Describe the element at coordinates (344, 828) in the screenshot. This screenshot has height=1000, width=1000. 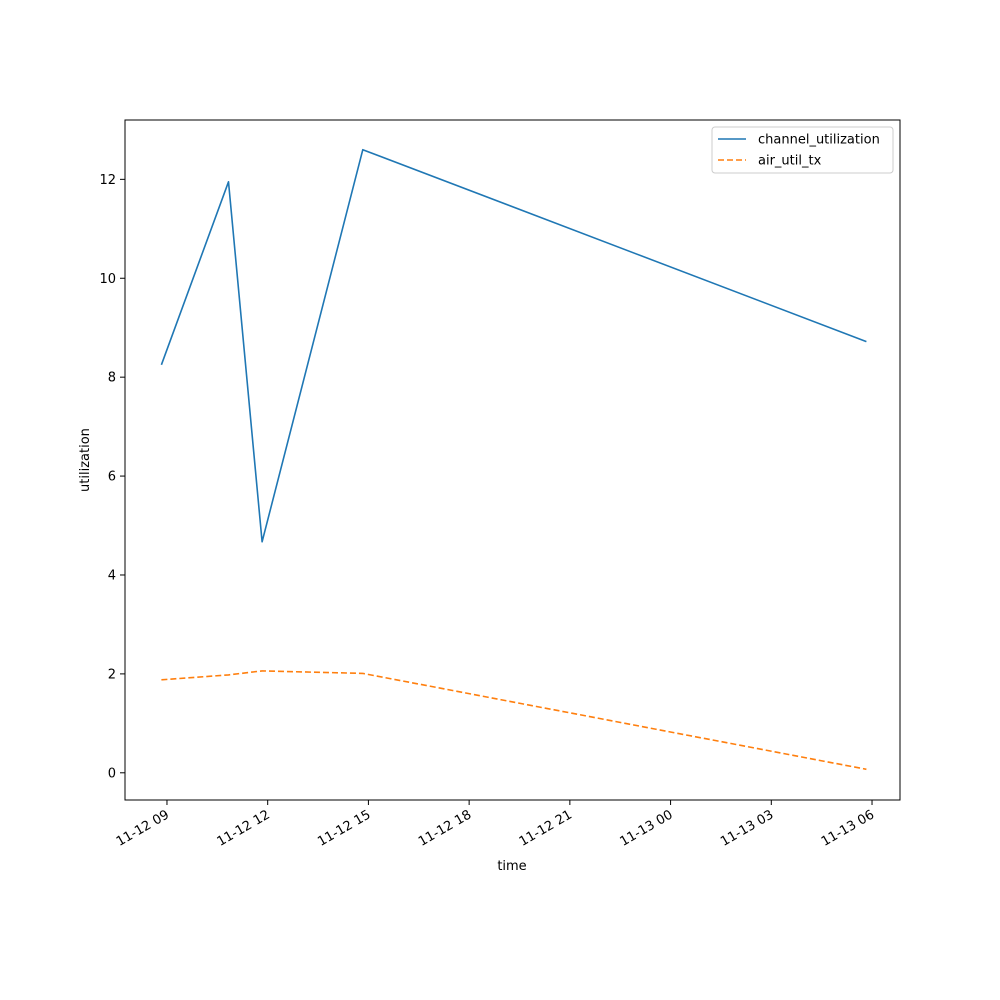
I see `x-tick-label: 11-12 15` at that location.